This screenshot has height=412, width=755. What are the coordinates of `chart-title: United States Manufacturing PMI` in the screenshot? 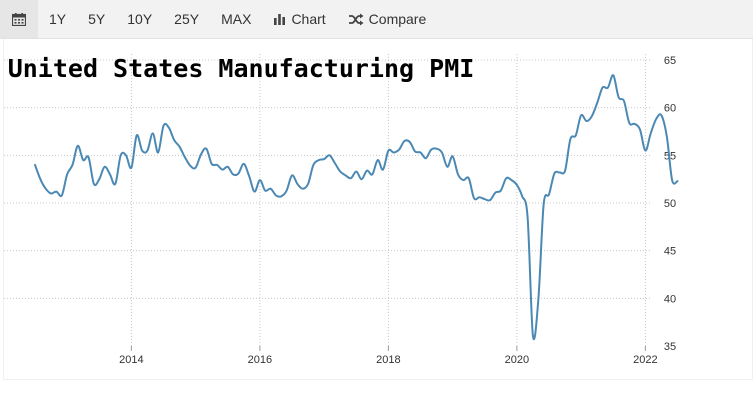 It's located at (241, 68).